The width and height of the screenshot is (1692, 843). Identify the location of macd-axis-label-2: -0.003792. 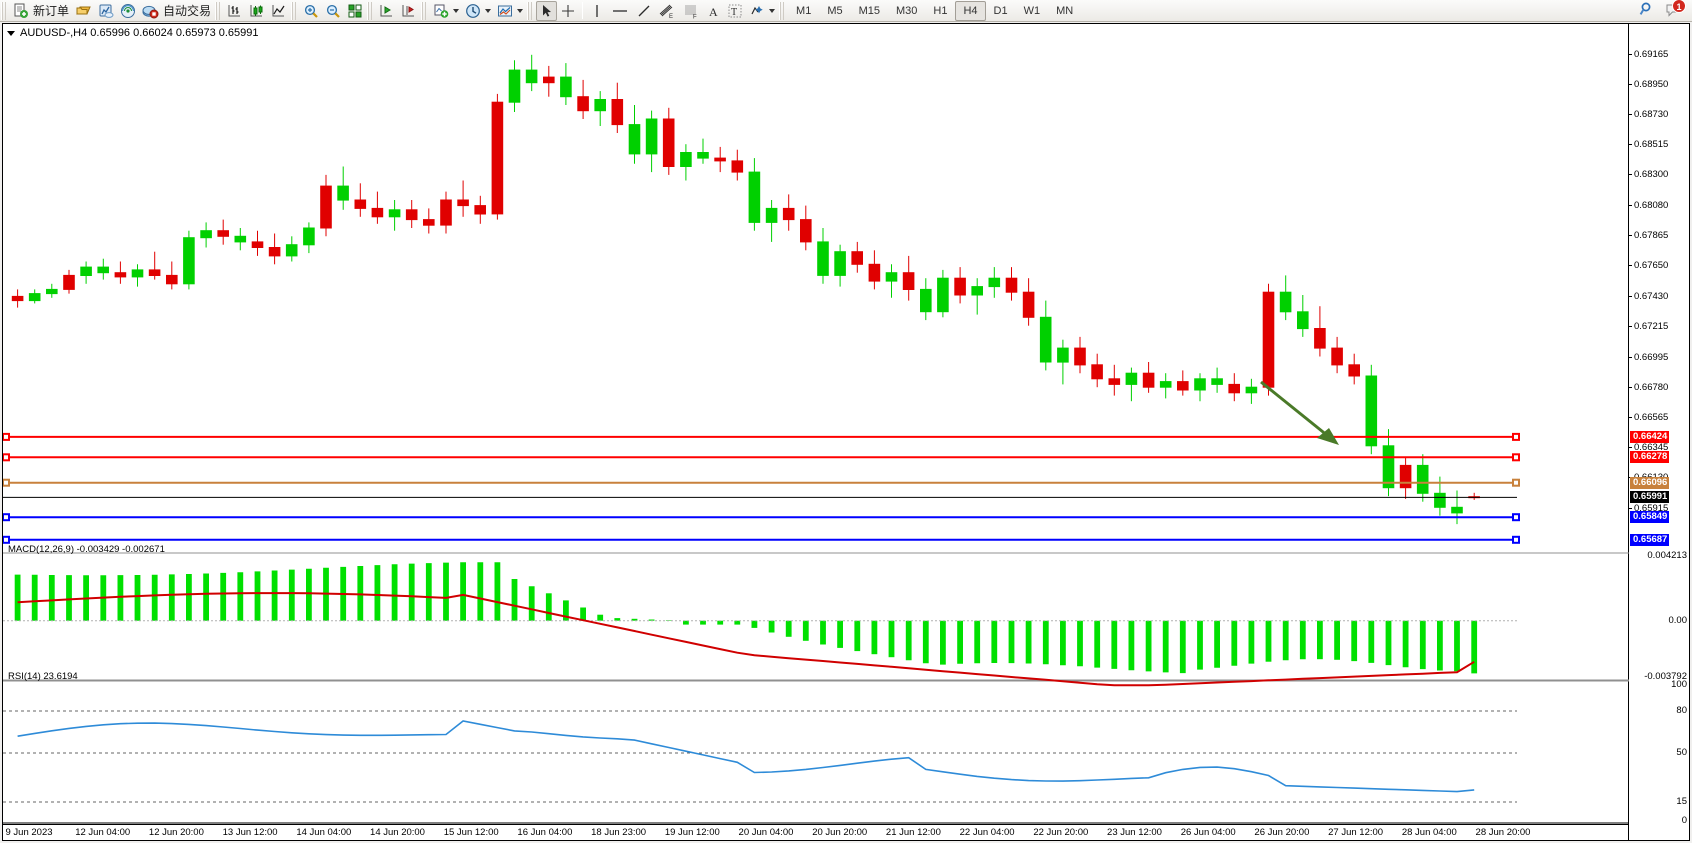
(1665, 676).